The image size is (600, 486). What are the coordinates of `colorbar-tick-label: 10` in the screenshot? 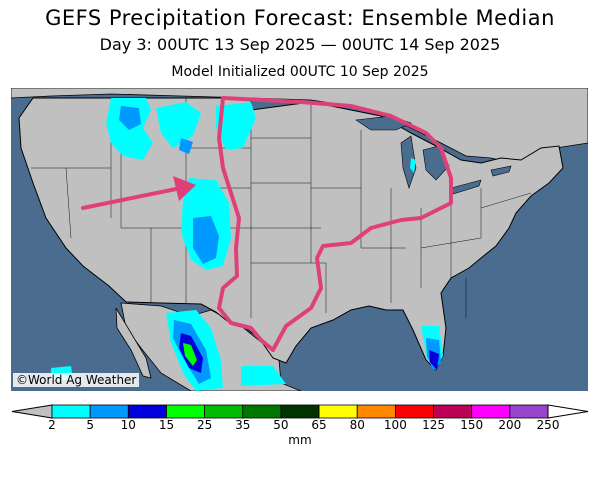 It's located at (128, 425).